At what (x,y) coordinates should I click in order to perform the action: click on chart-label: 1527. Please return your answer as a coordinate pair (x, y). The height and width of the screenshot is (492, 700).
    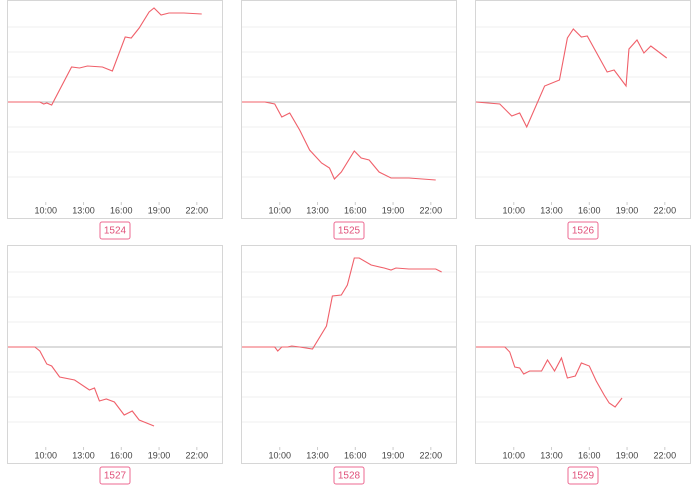
    Looking at the image, I should click on (115, 476).